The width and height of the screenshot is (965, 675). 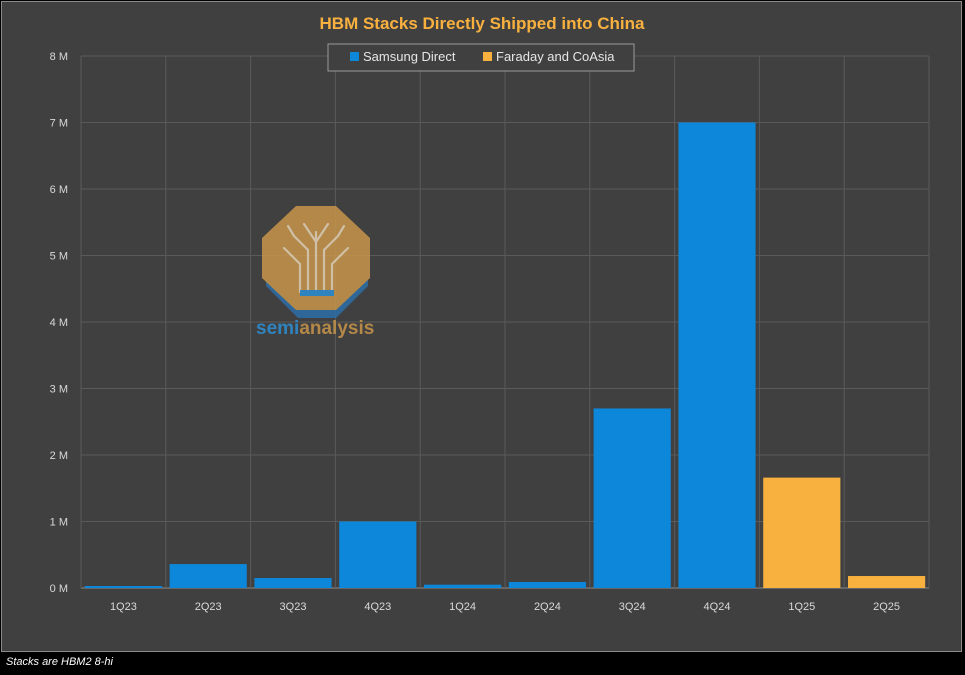 I want to click on y-tick-label: 8 M, so click(x=59, y=57).